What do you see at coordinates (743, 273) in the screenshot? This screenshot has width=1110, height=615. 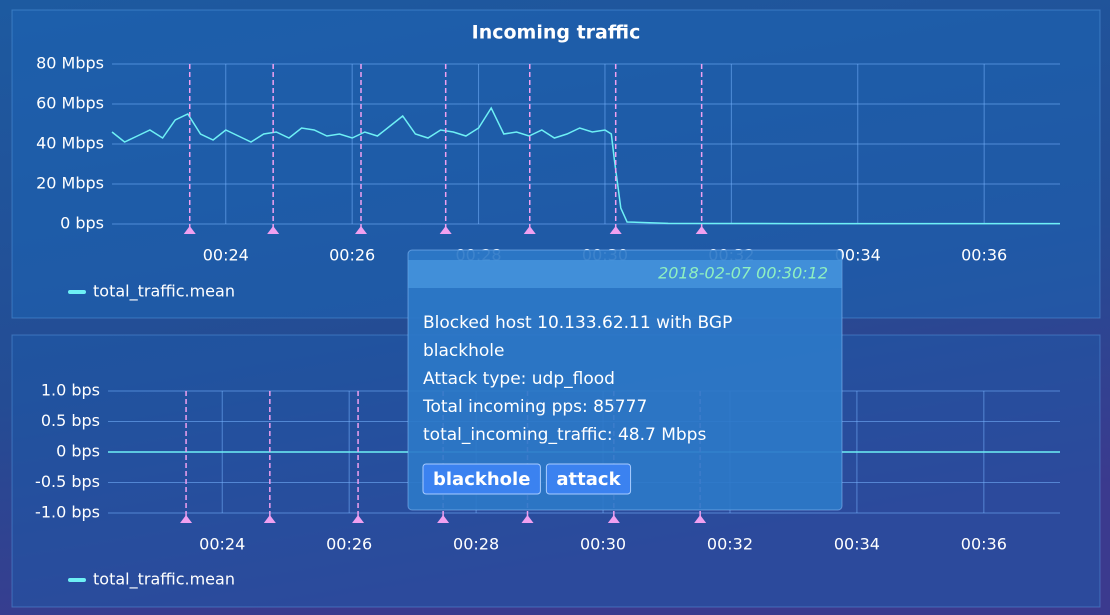 I see `tooltip-time: 2018-02-07 00:30:12` at bounding box center [743, 273].